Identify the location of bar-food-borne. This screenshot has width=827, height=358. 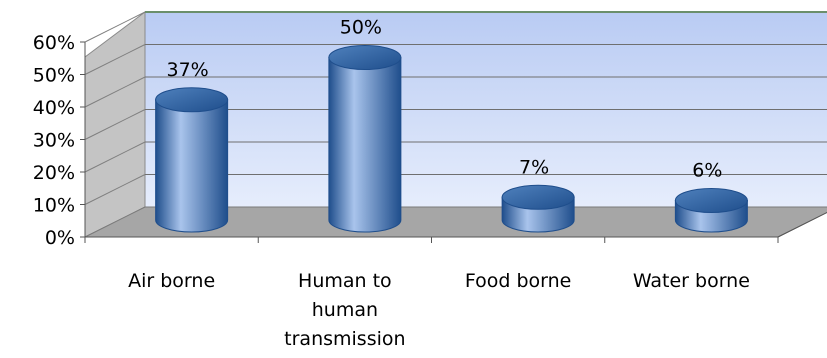
(538, 208).